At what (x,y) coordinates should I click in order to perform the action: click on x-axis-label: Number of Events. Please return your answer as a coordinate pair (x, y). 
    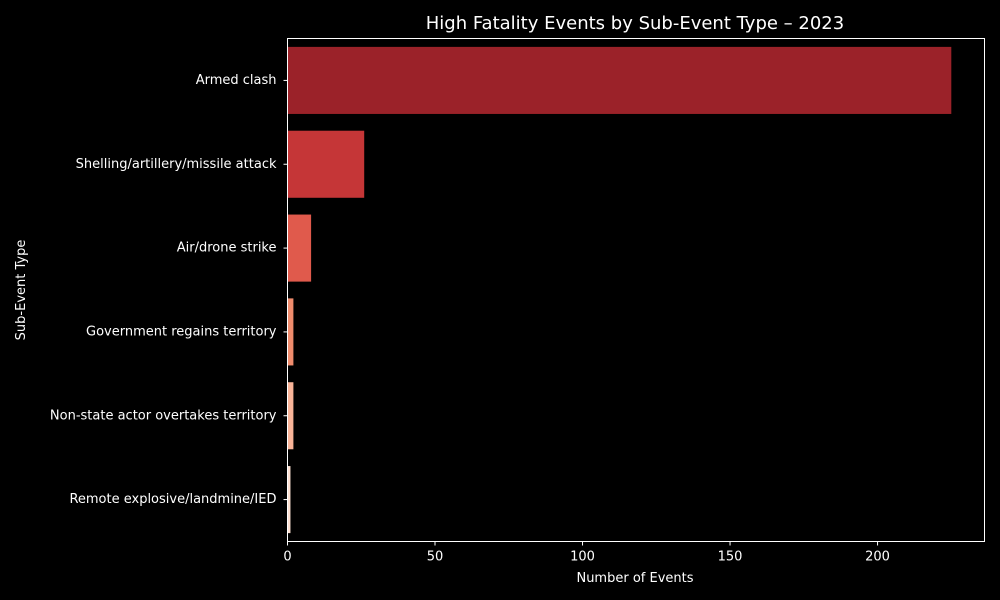
    Looking at the image, I should click on (634, 578).